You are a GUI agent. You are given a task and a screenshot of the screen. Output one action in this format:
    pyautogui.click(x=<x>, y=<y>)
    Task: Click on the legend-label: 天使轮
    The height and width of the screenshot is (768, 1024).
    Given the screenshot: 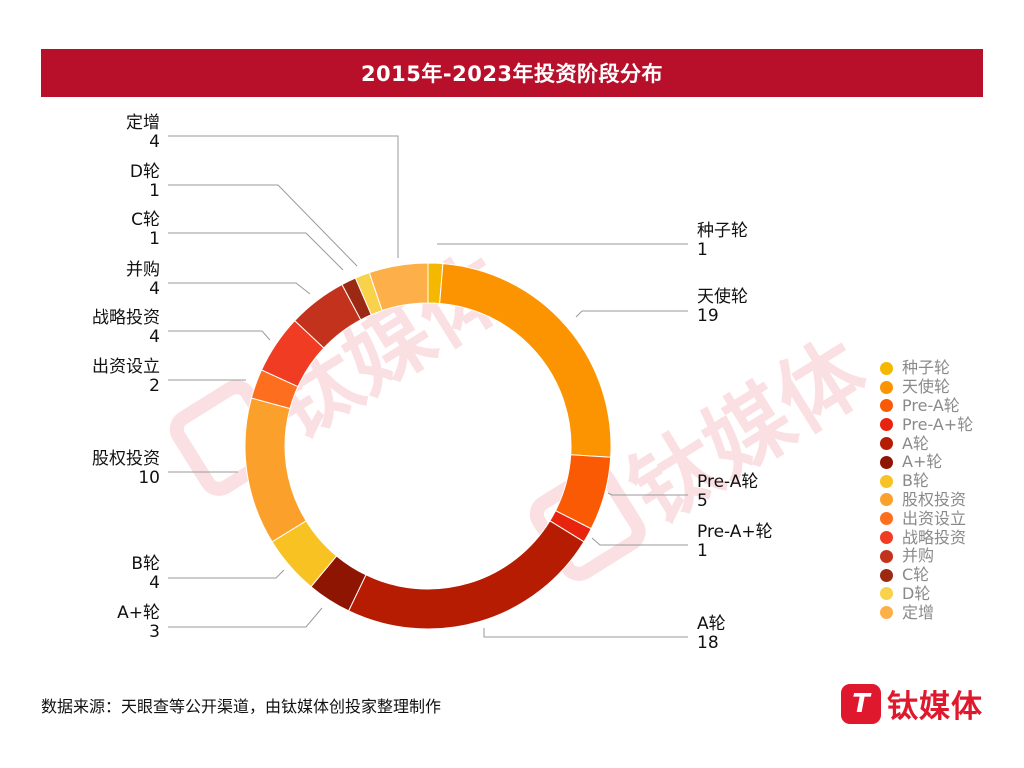 What is the action you would take?
    pyautogui.click(x=926, y=387)
    